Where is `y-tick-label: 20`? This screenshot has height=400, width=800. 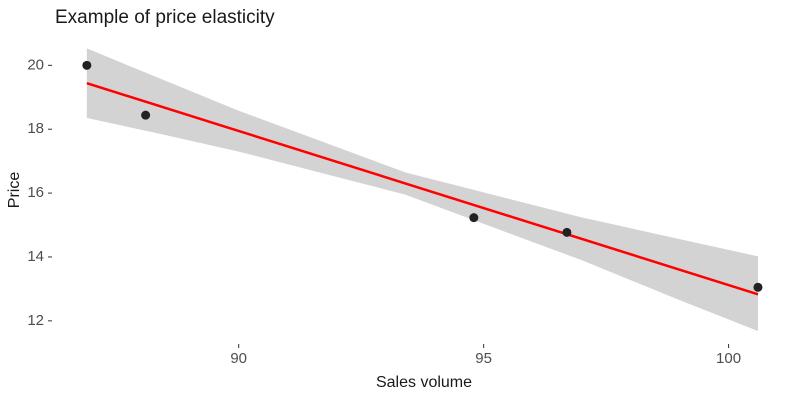
y-tick-label: 20 is located at coordinates (35, 64).